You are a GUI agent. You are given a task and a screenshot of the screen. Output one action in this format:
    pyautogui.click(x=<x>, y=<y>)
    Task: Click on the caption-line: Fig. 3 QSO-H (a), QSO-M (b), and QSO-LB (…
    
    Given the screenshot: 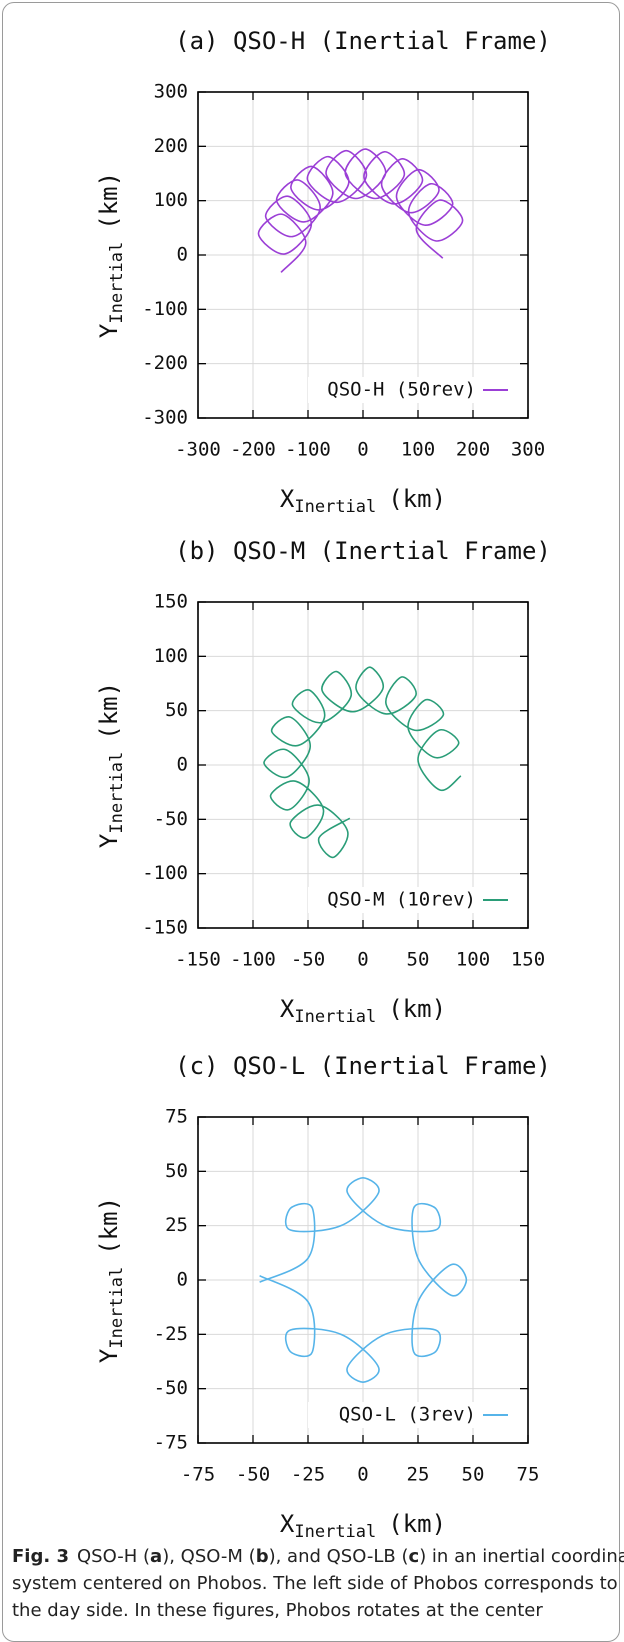 What is the action you would take?
    pyautogui.click(x=318, y=1556)
    